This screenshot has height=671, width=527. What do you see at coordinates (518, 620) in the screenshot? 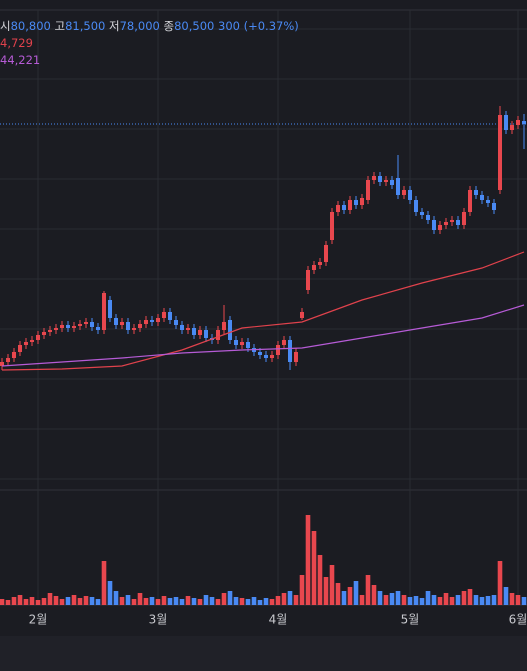
I see `x-tick-label: 6월` at bounding box center [518, 620].